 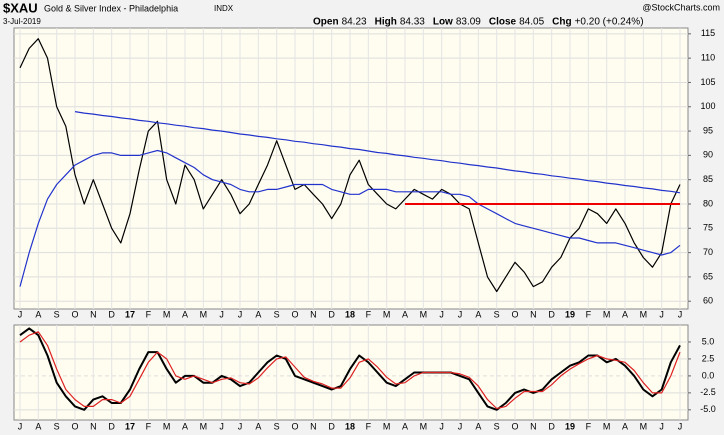 I want to click on symbol: $XAU, so click(x=20, y=7).